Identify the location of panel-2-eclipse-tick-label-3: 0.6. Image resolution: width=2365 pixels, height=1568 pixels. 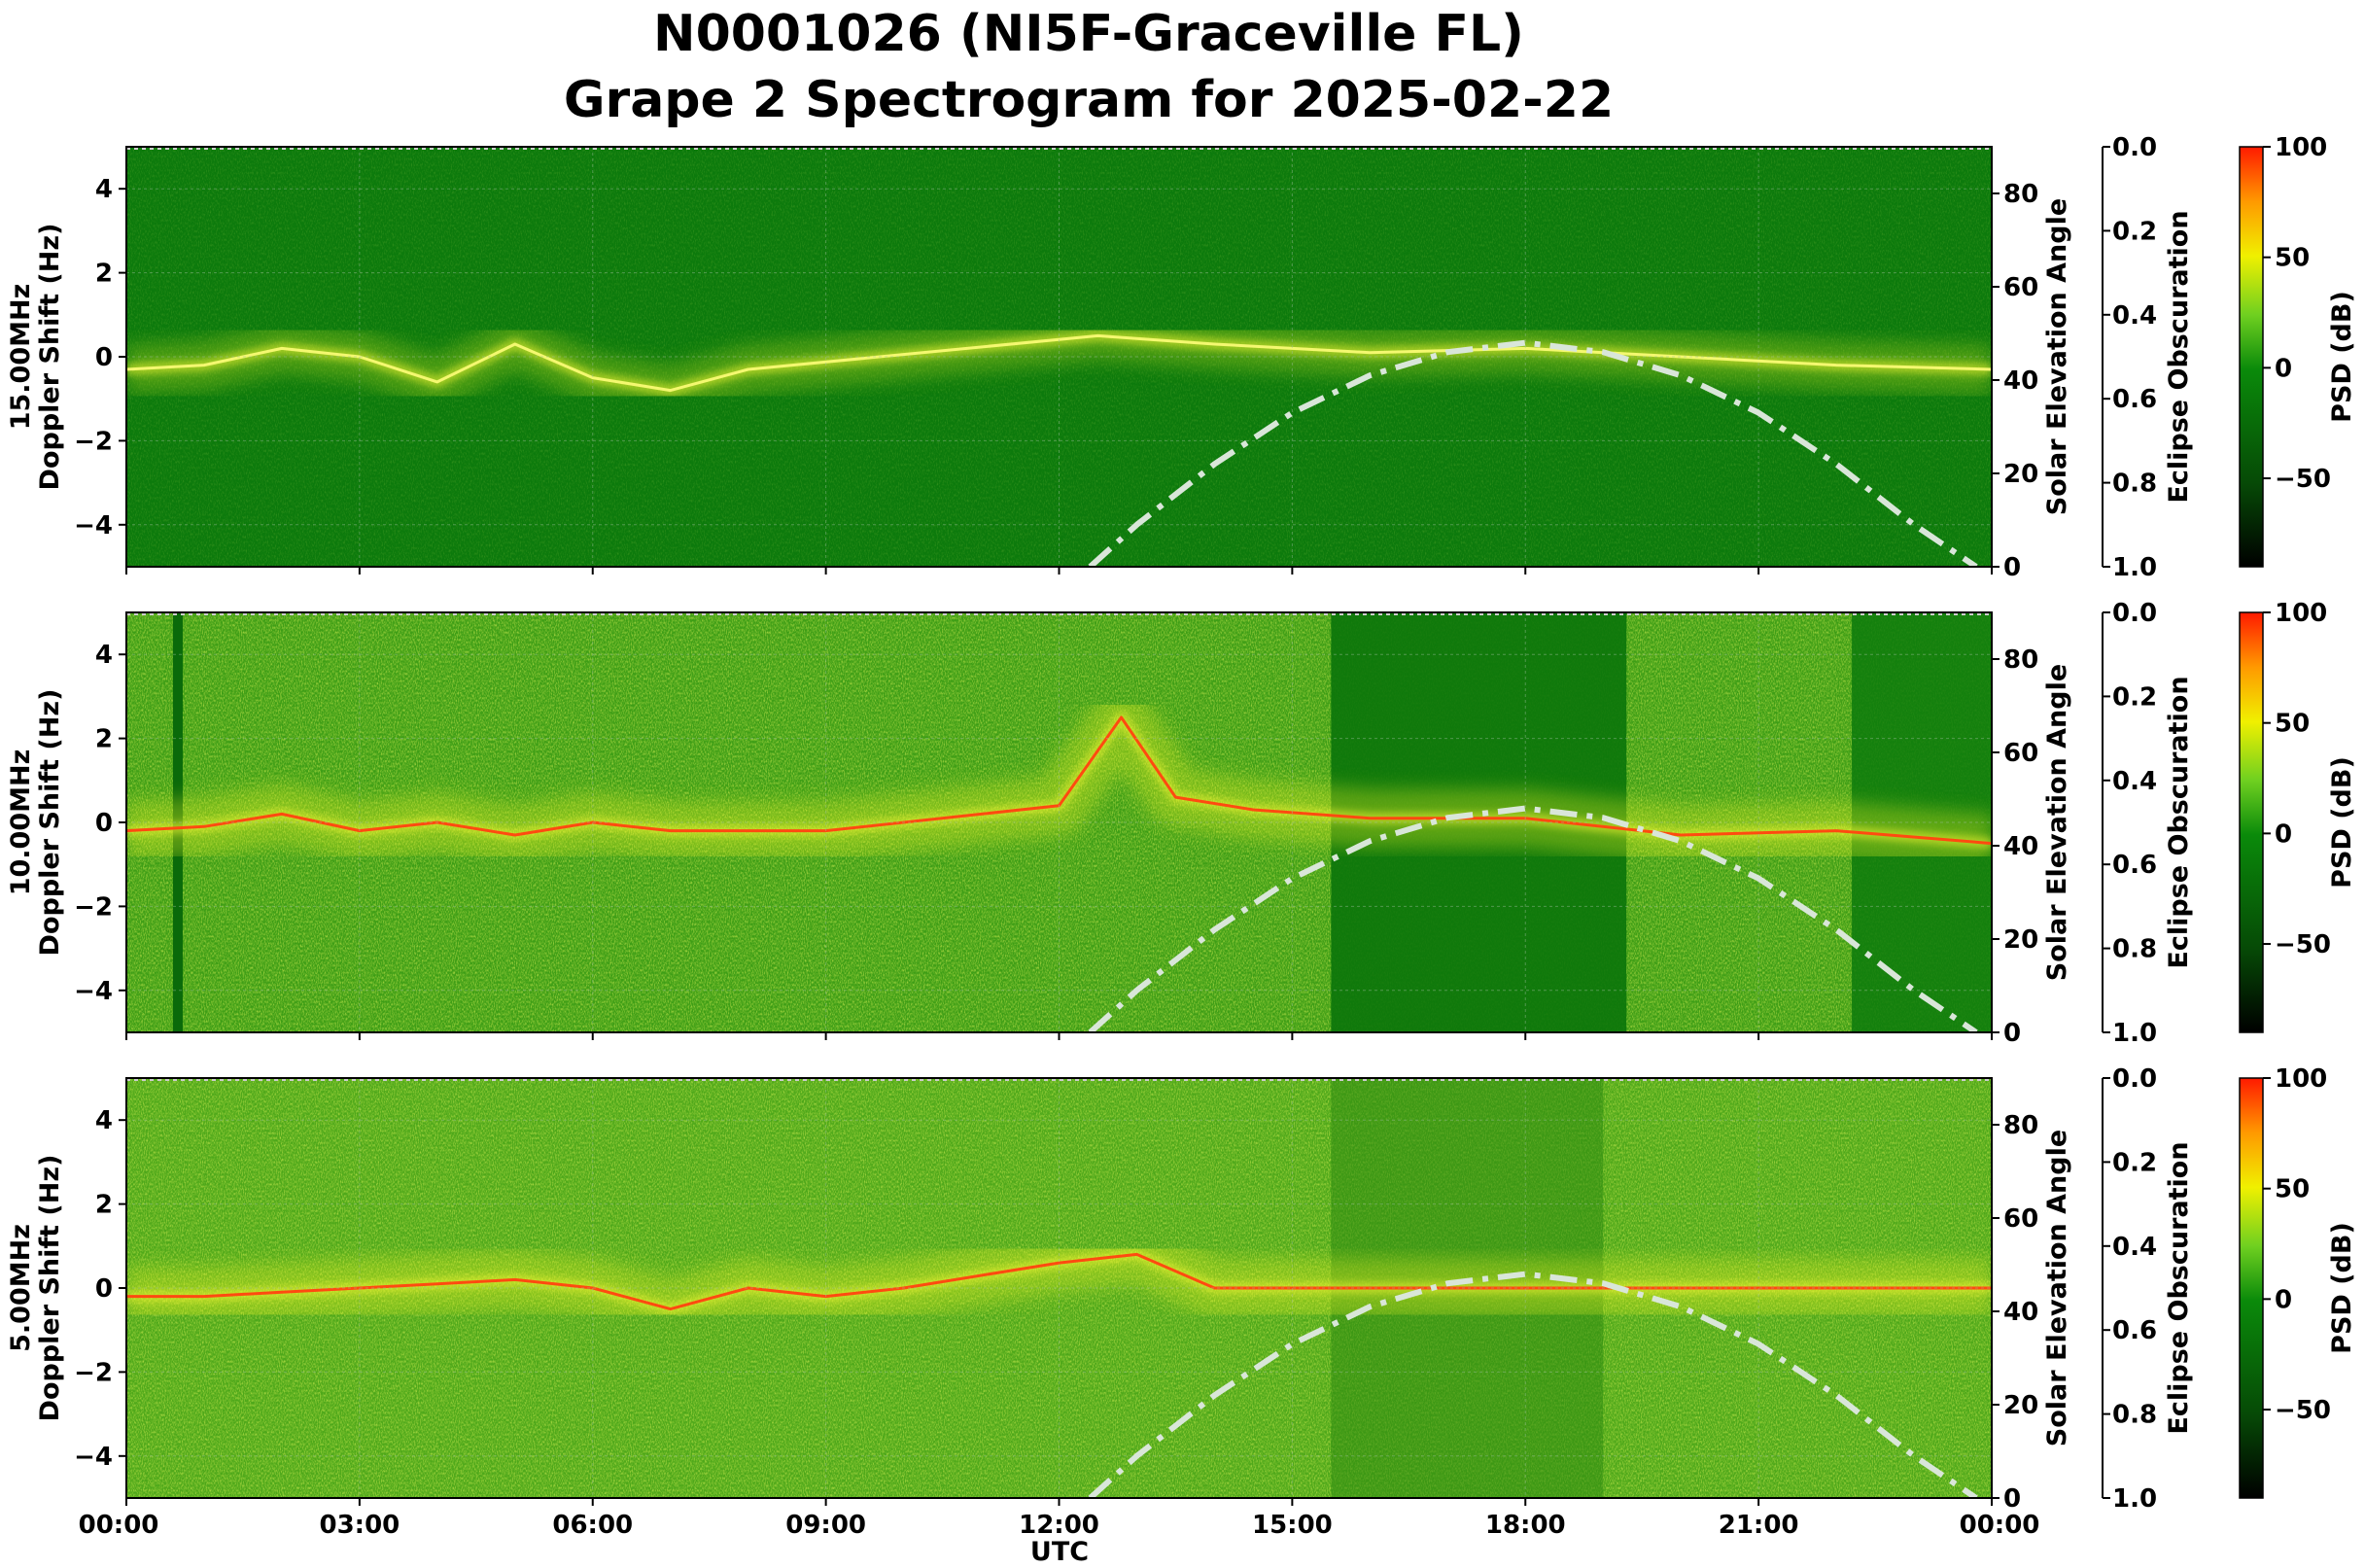
(2135, 1330).